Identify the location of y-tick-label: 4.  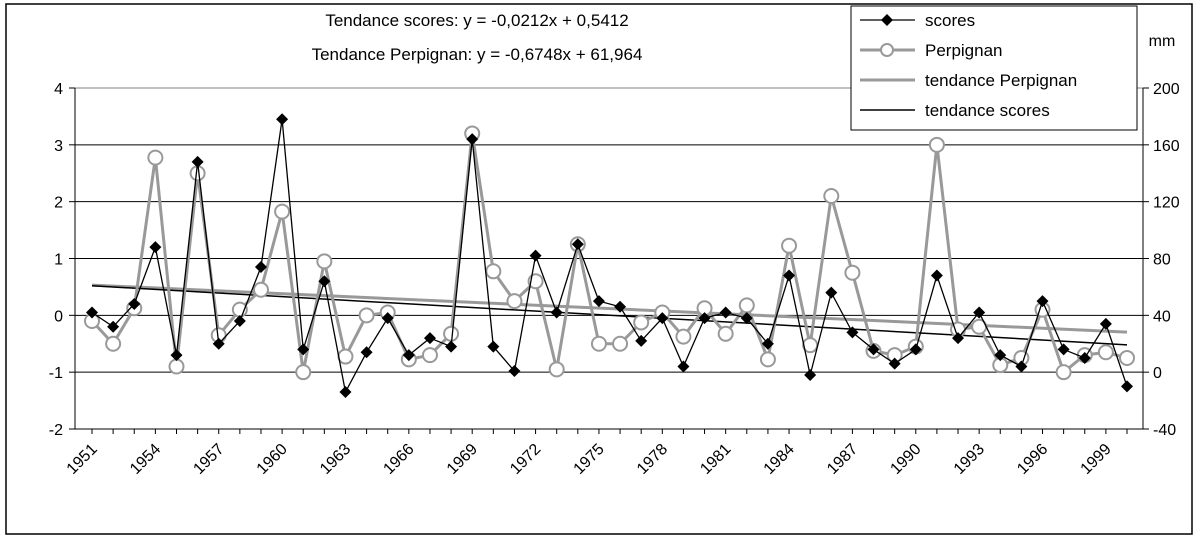
(58, 89).